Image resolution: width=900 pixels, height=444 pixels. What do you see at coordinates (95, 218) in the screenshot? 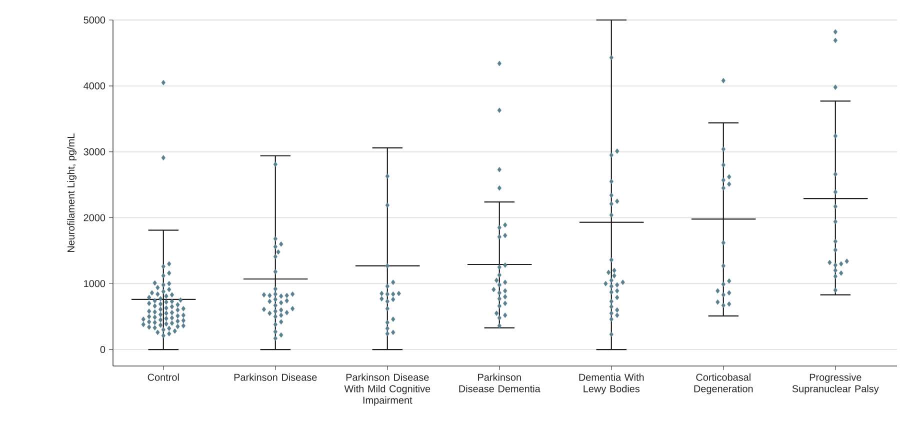
I see `y-tick-label: 2000` at bounding box center [95, 218].